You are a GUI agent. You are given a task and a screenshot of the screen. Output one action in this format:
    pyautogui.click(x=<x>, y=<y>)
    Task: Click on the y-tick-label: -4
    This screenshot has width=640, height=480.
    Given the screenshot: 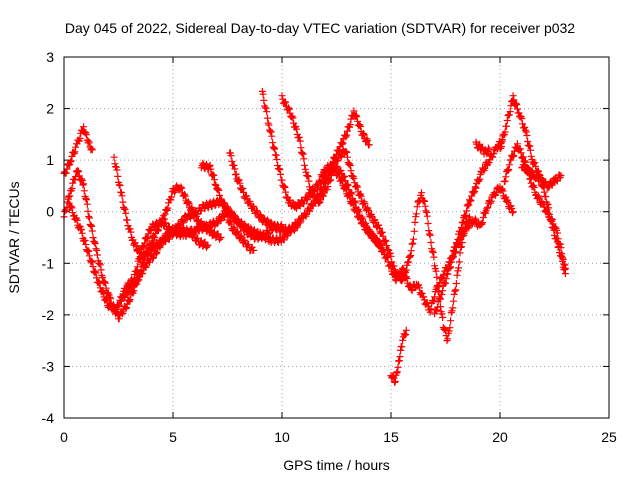 What is the action you would take?
    pyautogui.click(x=48, y=418)
    